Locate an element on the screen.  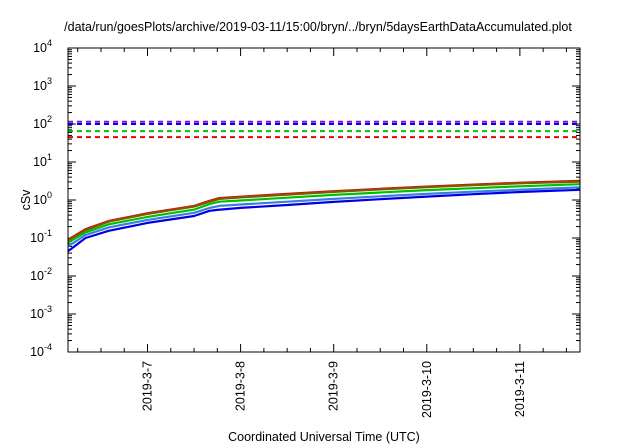
x-tick-label: 2019-3-11 is located at coordinates (520, 389).